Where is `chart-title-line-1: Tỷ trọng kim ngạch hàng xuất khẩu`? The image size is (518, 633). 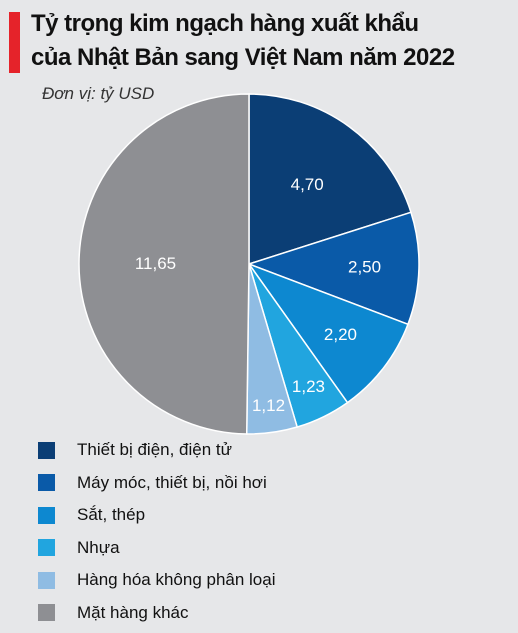
chart-title-line-1: Tỷ trọng kim ngạch hàng xuất khẩu is located at coordinates (225, 23).